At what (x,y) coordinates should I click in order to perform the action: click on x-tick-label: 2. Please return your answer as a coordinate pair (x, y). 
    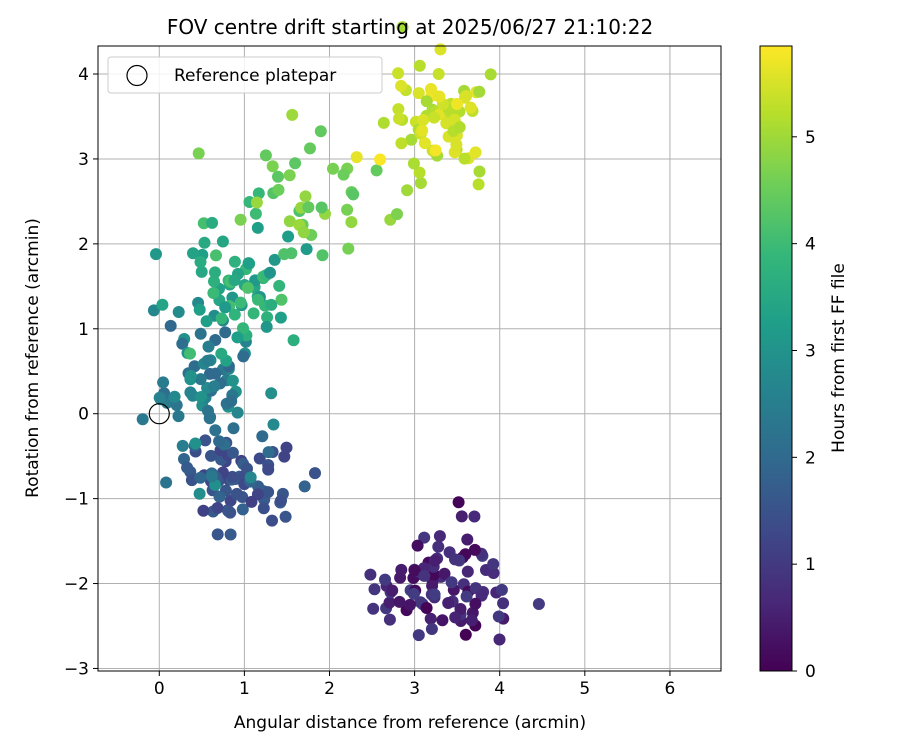
    Looking at the image, I should click on (329, 689).